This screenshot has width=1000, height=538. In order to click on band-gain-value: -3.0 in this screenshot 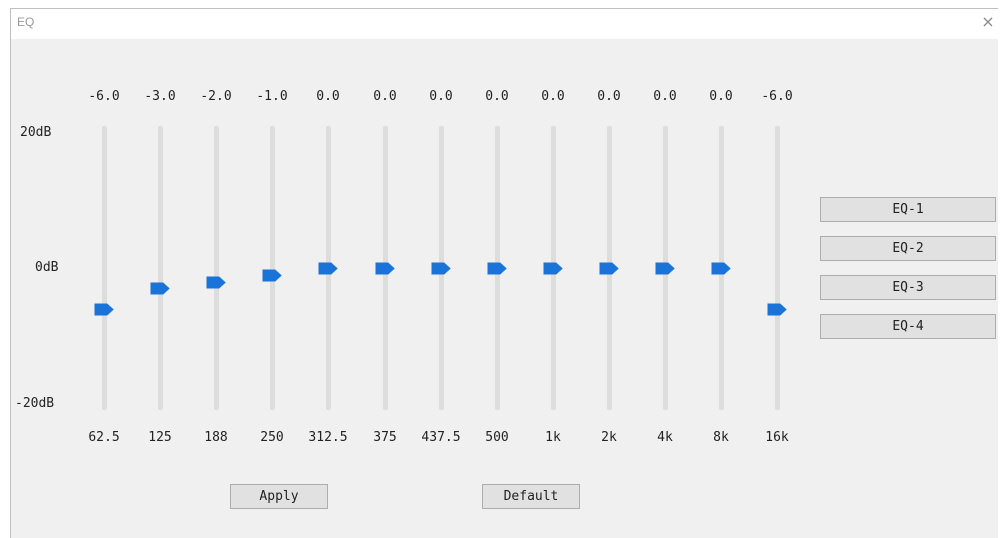, I will do `click(160, 96)`.